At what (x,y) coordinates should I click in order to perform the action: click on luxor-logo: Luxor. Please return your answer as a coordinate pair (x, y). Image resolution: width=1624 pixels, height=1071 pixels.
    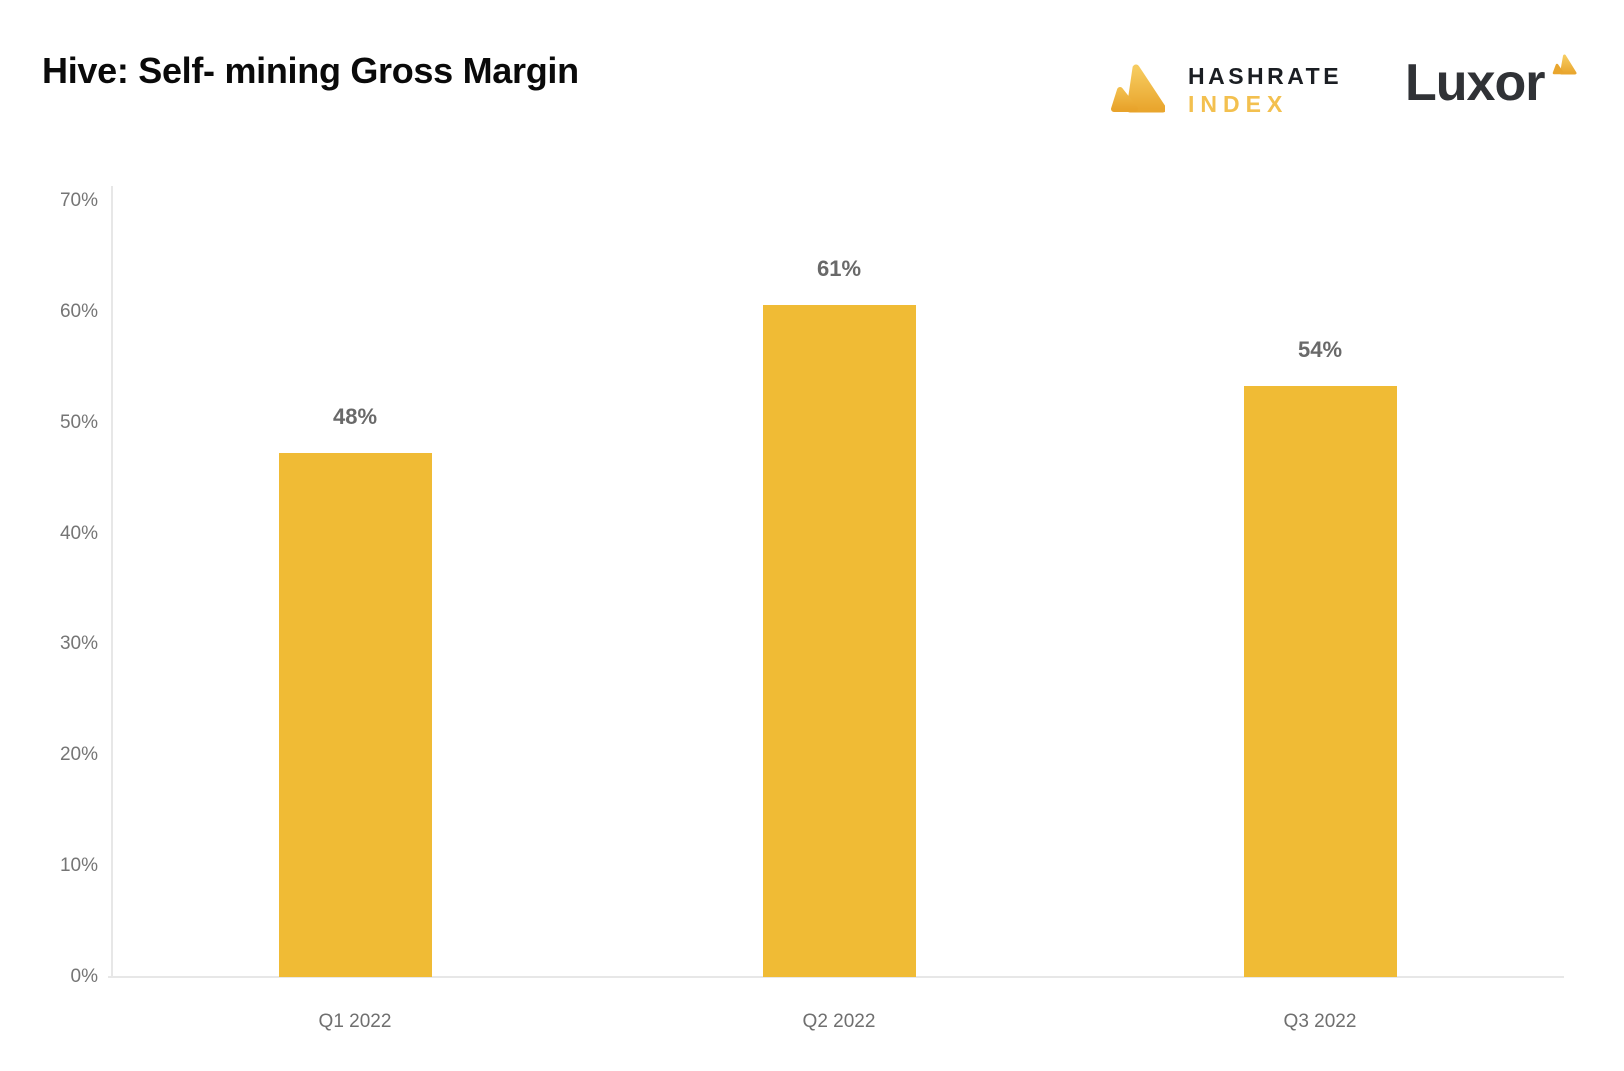
    Looking at the image, I should click on (1495, 86).